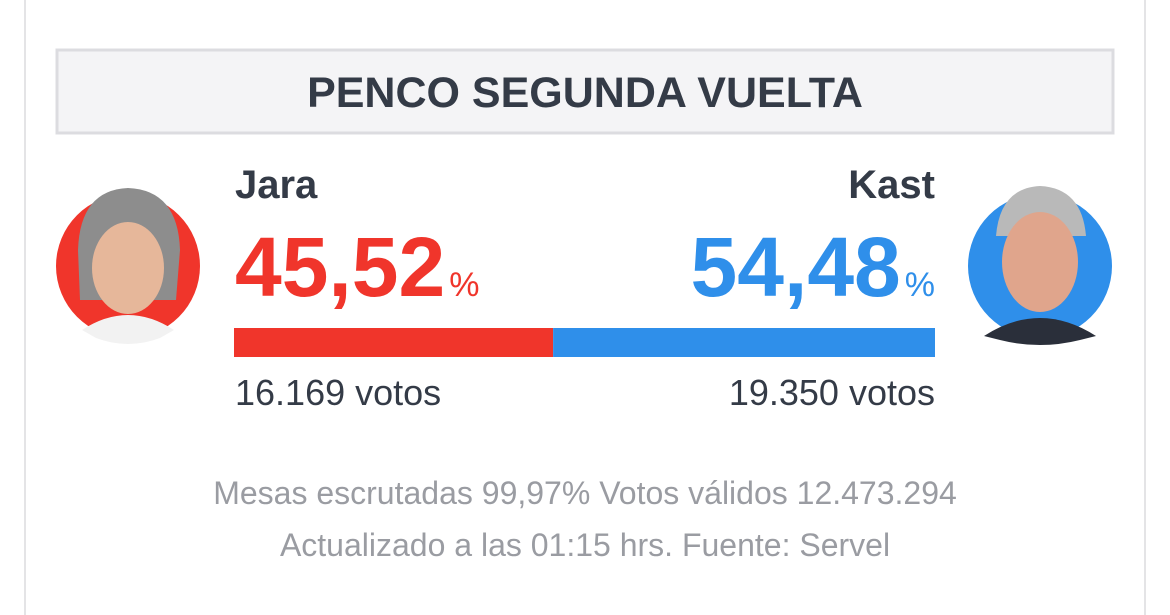 The width and height of the screenshot is (1170, 615). I want to click on share-value: 54,48, so click(796, 267).